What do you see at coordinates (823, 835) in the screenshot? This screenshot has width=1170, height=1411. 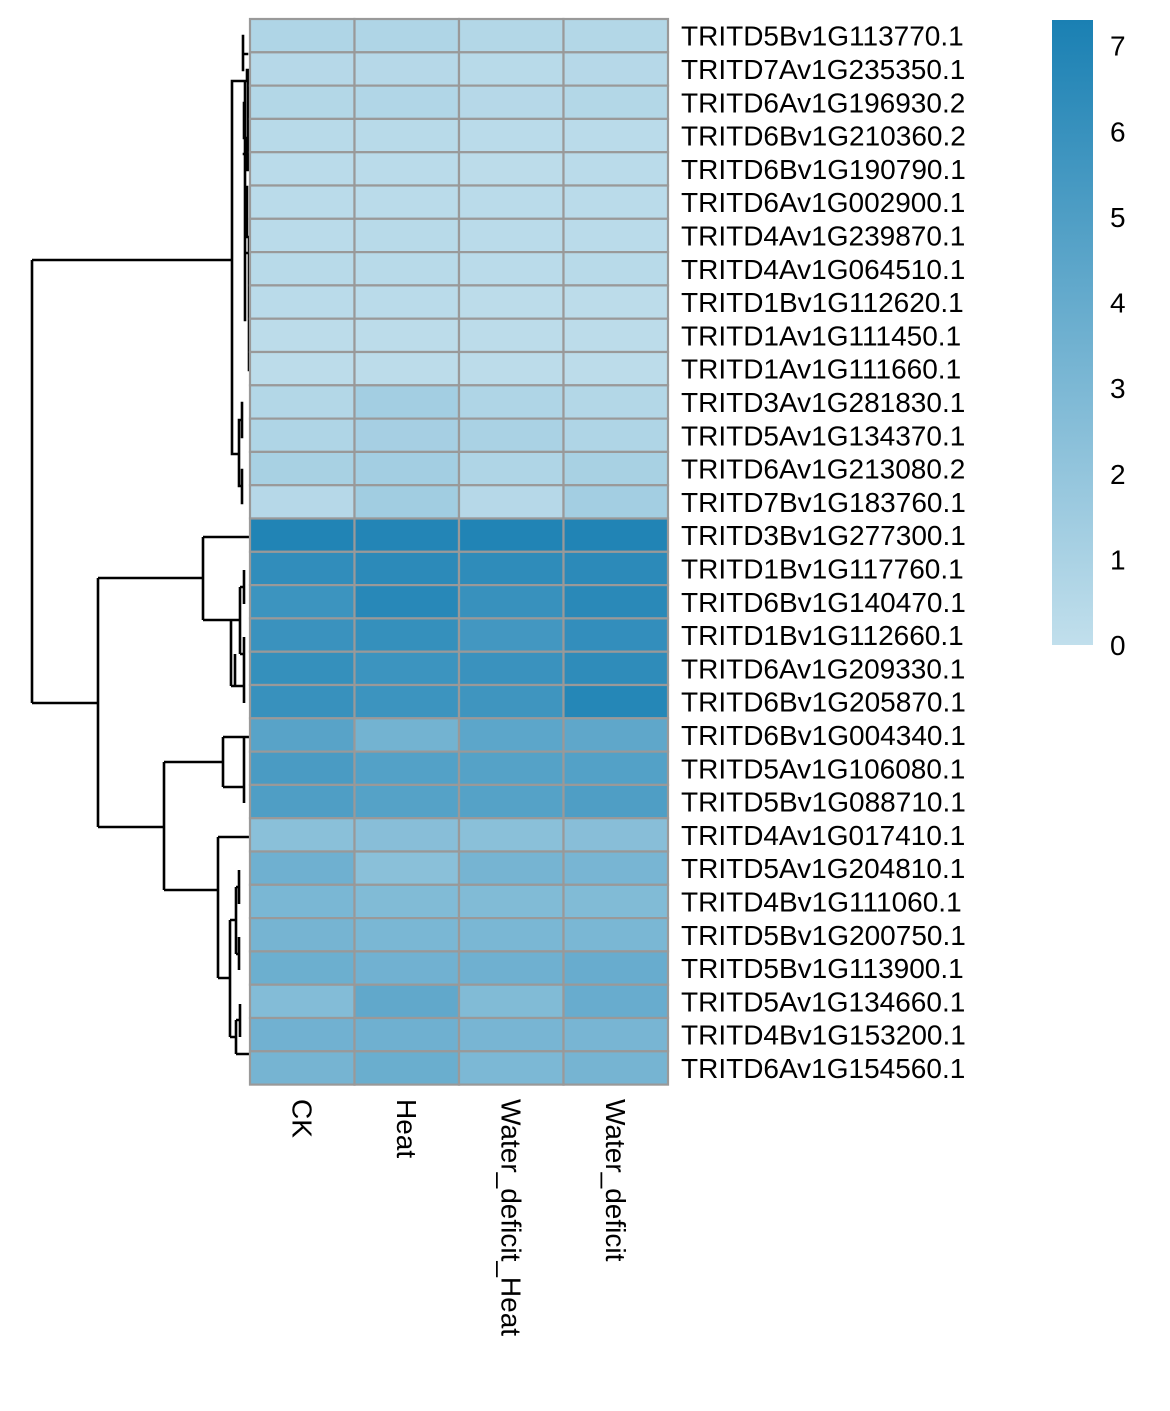 I see `row-label: TRITD4Av1G017410.1` at bounding box center [823, 835].